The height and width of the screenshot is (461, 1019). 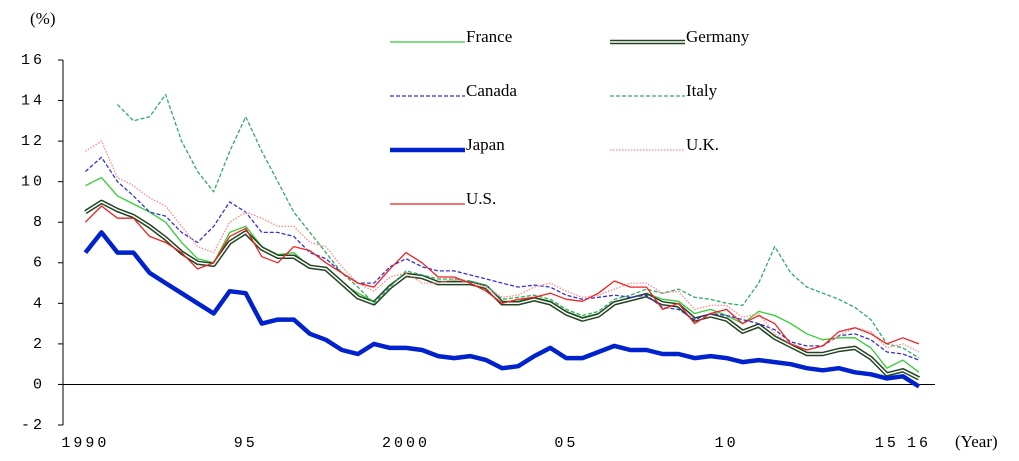 What do you see at coordinates (39, 263) in the screenshot?
I see `y-tick-label: 6` at bounding box center [39, 263].